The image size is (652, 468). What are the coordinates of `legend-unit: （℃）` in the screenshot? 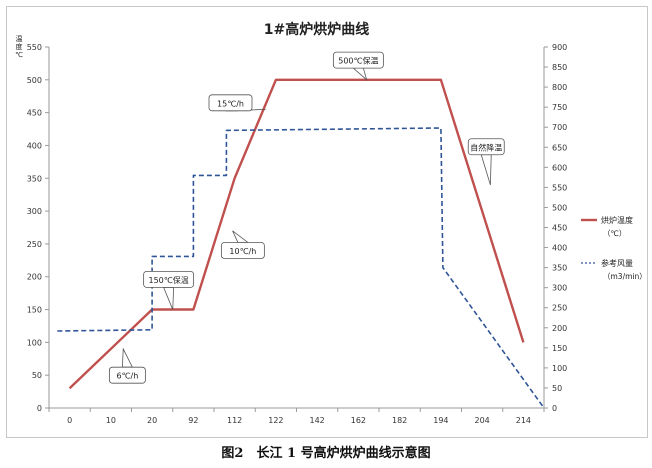 It's located at (614, 233).